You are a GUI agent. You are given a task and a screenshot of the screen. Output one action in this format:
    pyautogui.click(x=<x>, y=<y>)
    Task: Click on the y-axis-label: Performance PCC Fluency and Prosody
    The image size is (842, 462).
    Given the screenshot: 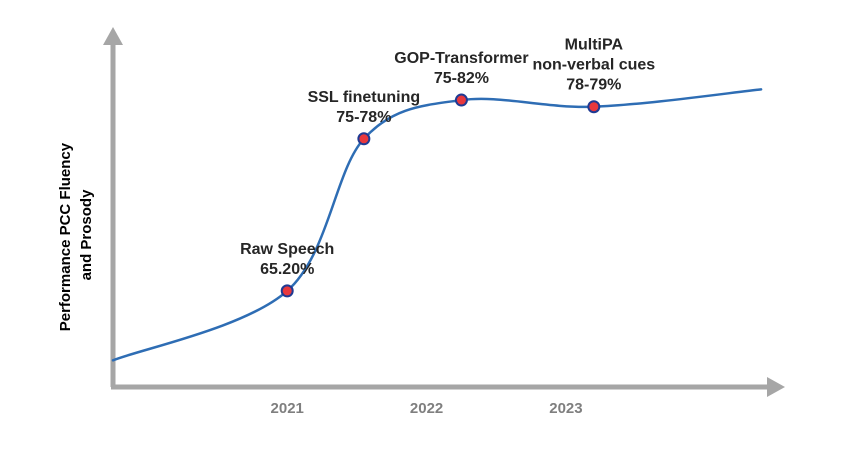 What is the action you would take?
    pyautogui.click(x=76, y=235)
    